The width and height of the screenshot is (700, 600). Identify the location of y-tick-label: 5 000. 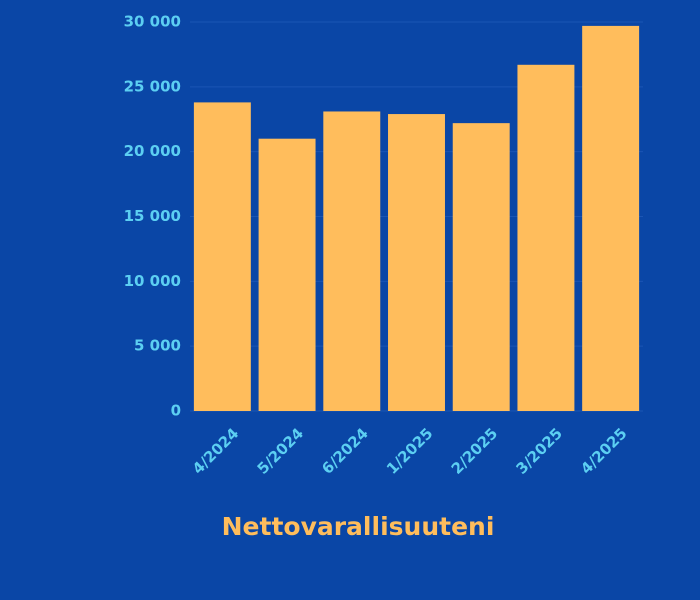
(157, 346).